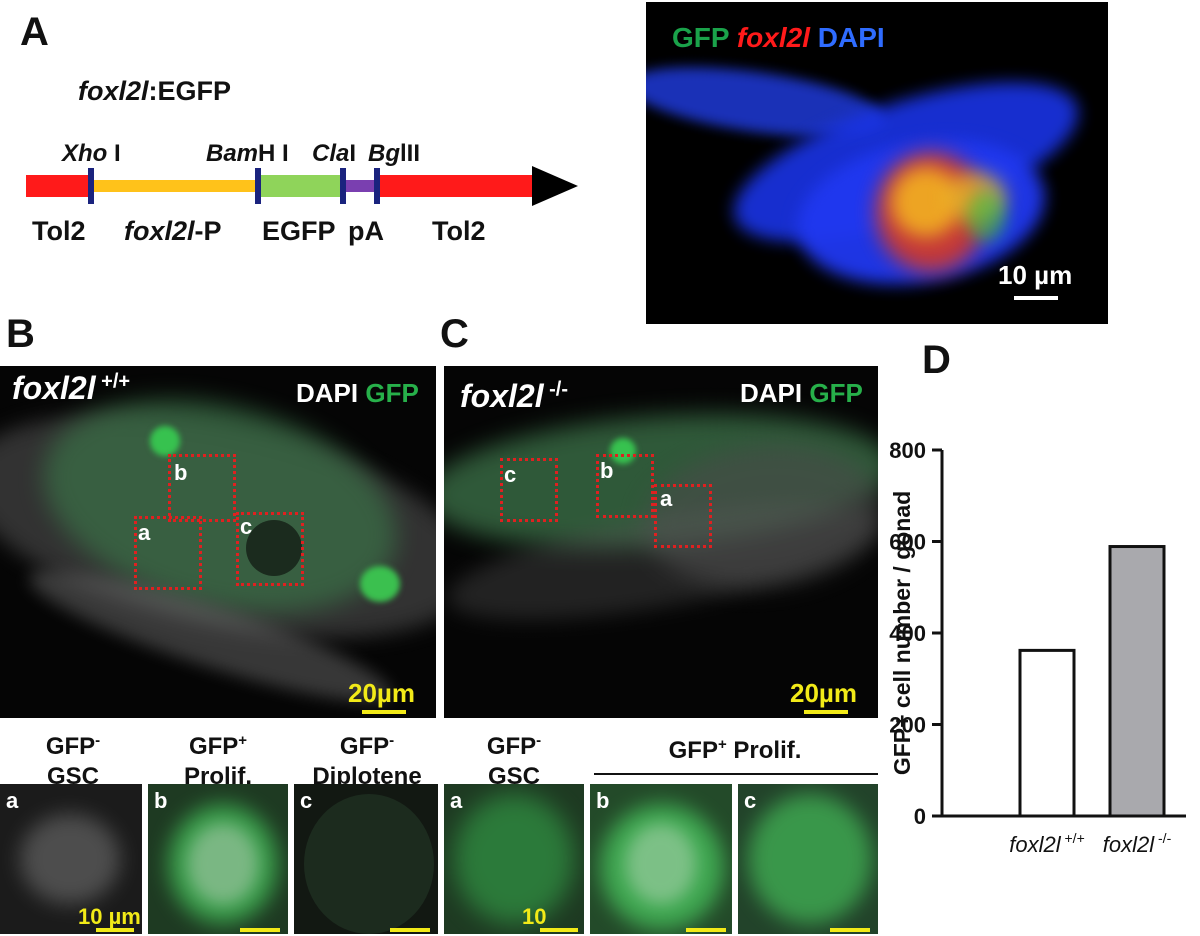  What do you see at coordinates (510, 474) in the screenshot?
I see `inset-box-c-mut-label: c` at bounding box center [510, 474].